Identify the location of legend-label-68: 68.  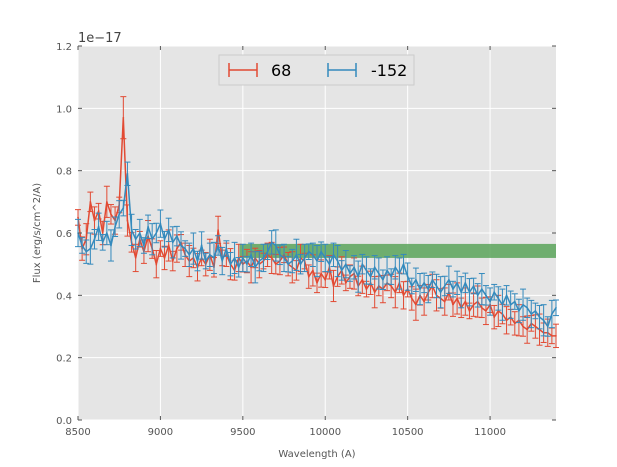
(281, 70).